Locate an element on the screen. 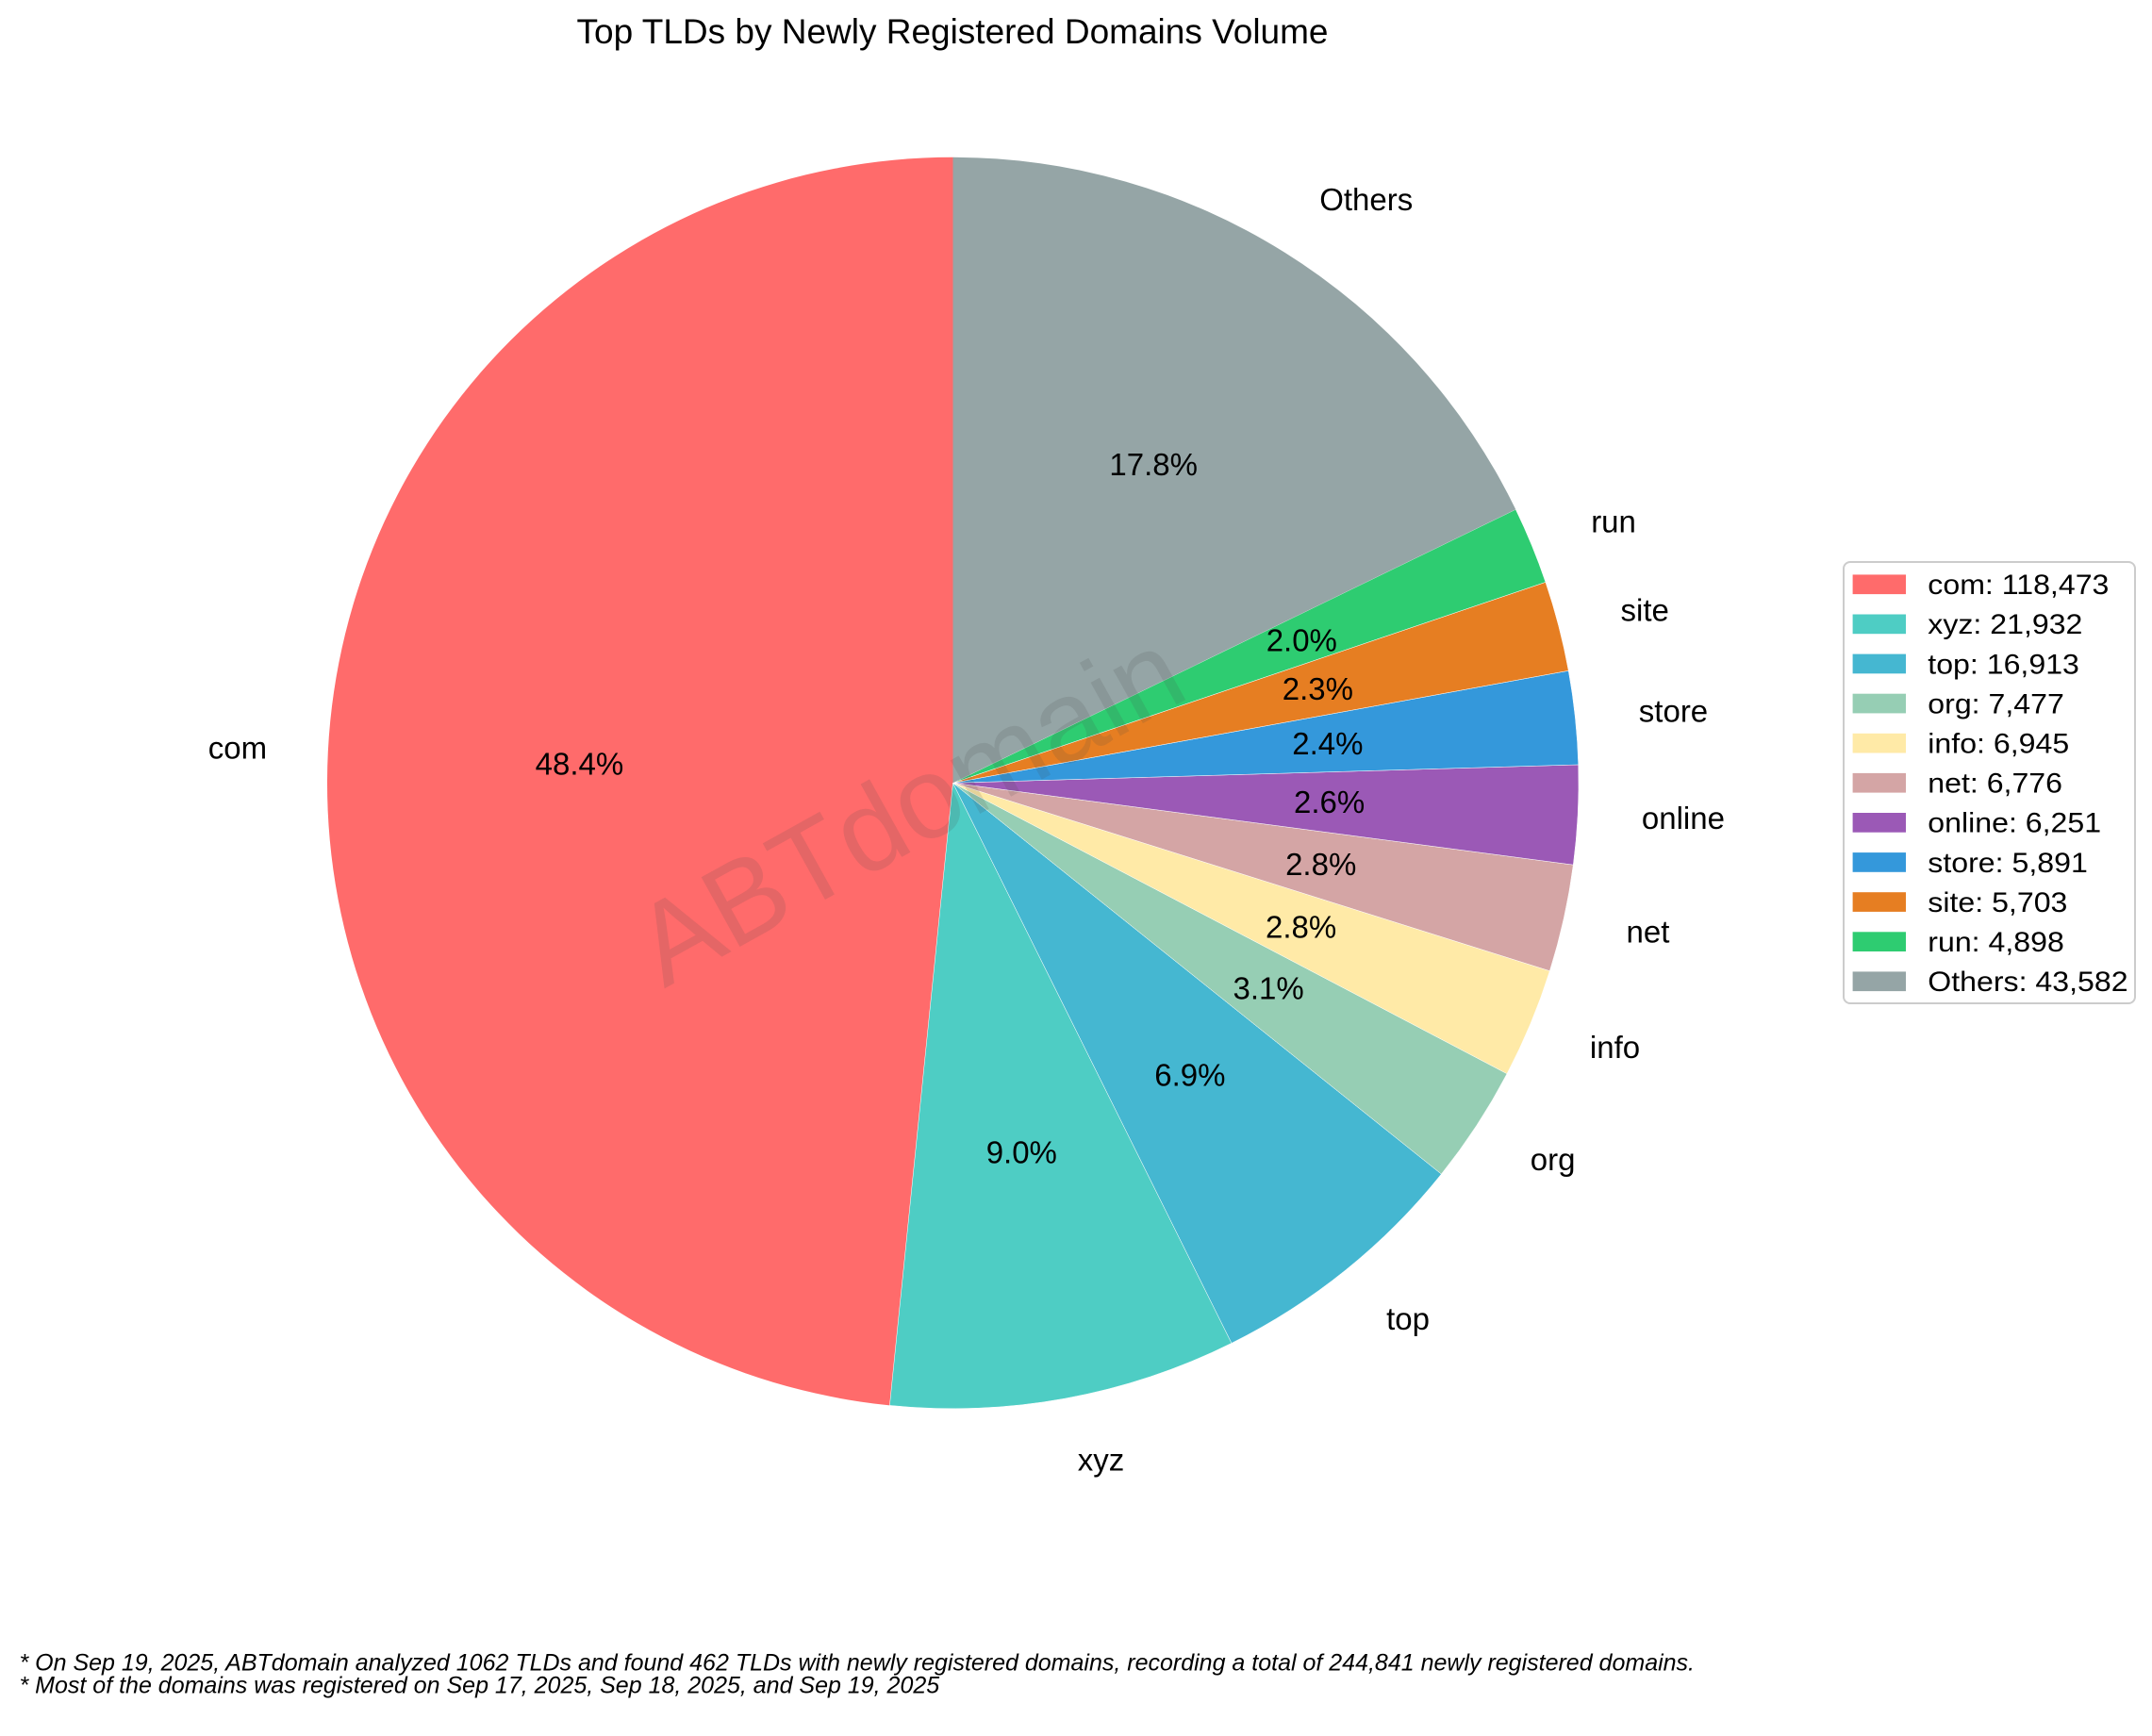 The image size is (2152, 1736). svg-text: online is located at coordinates (1683, 818).